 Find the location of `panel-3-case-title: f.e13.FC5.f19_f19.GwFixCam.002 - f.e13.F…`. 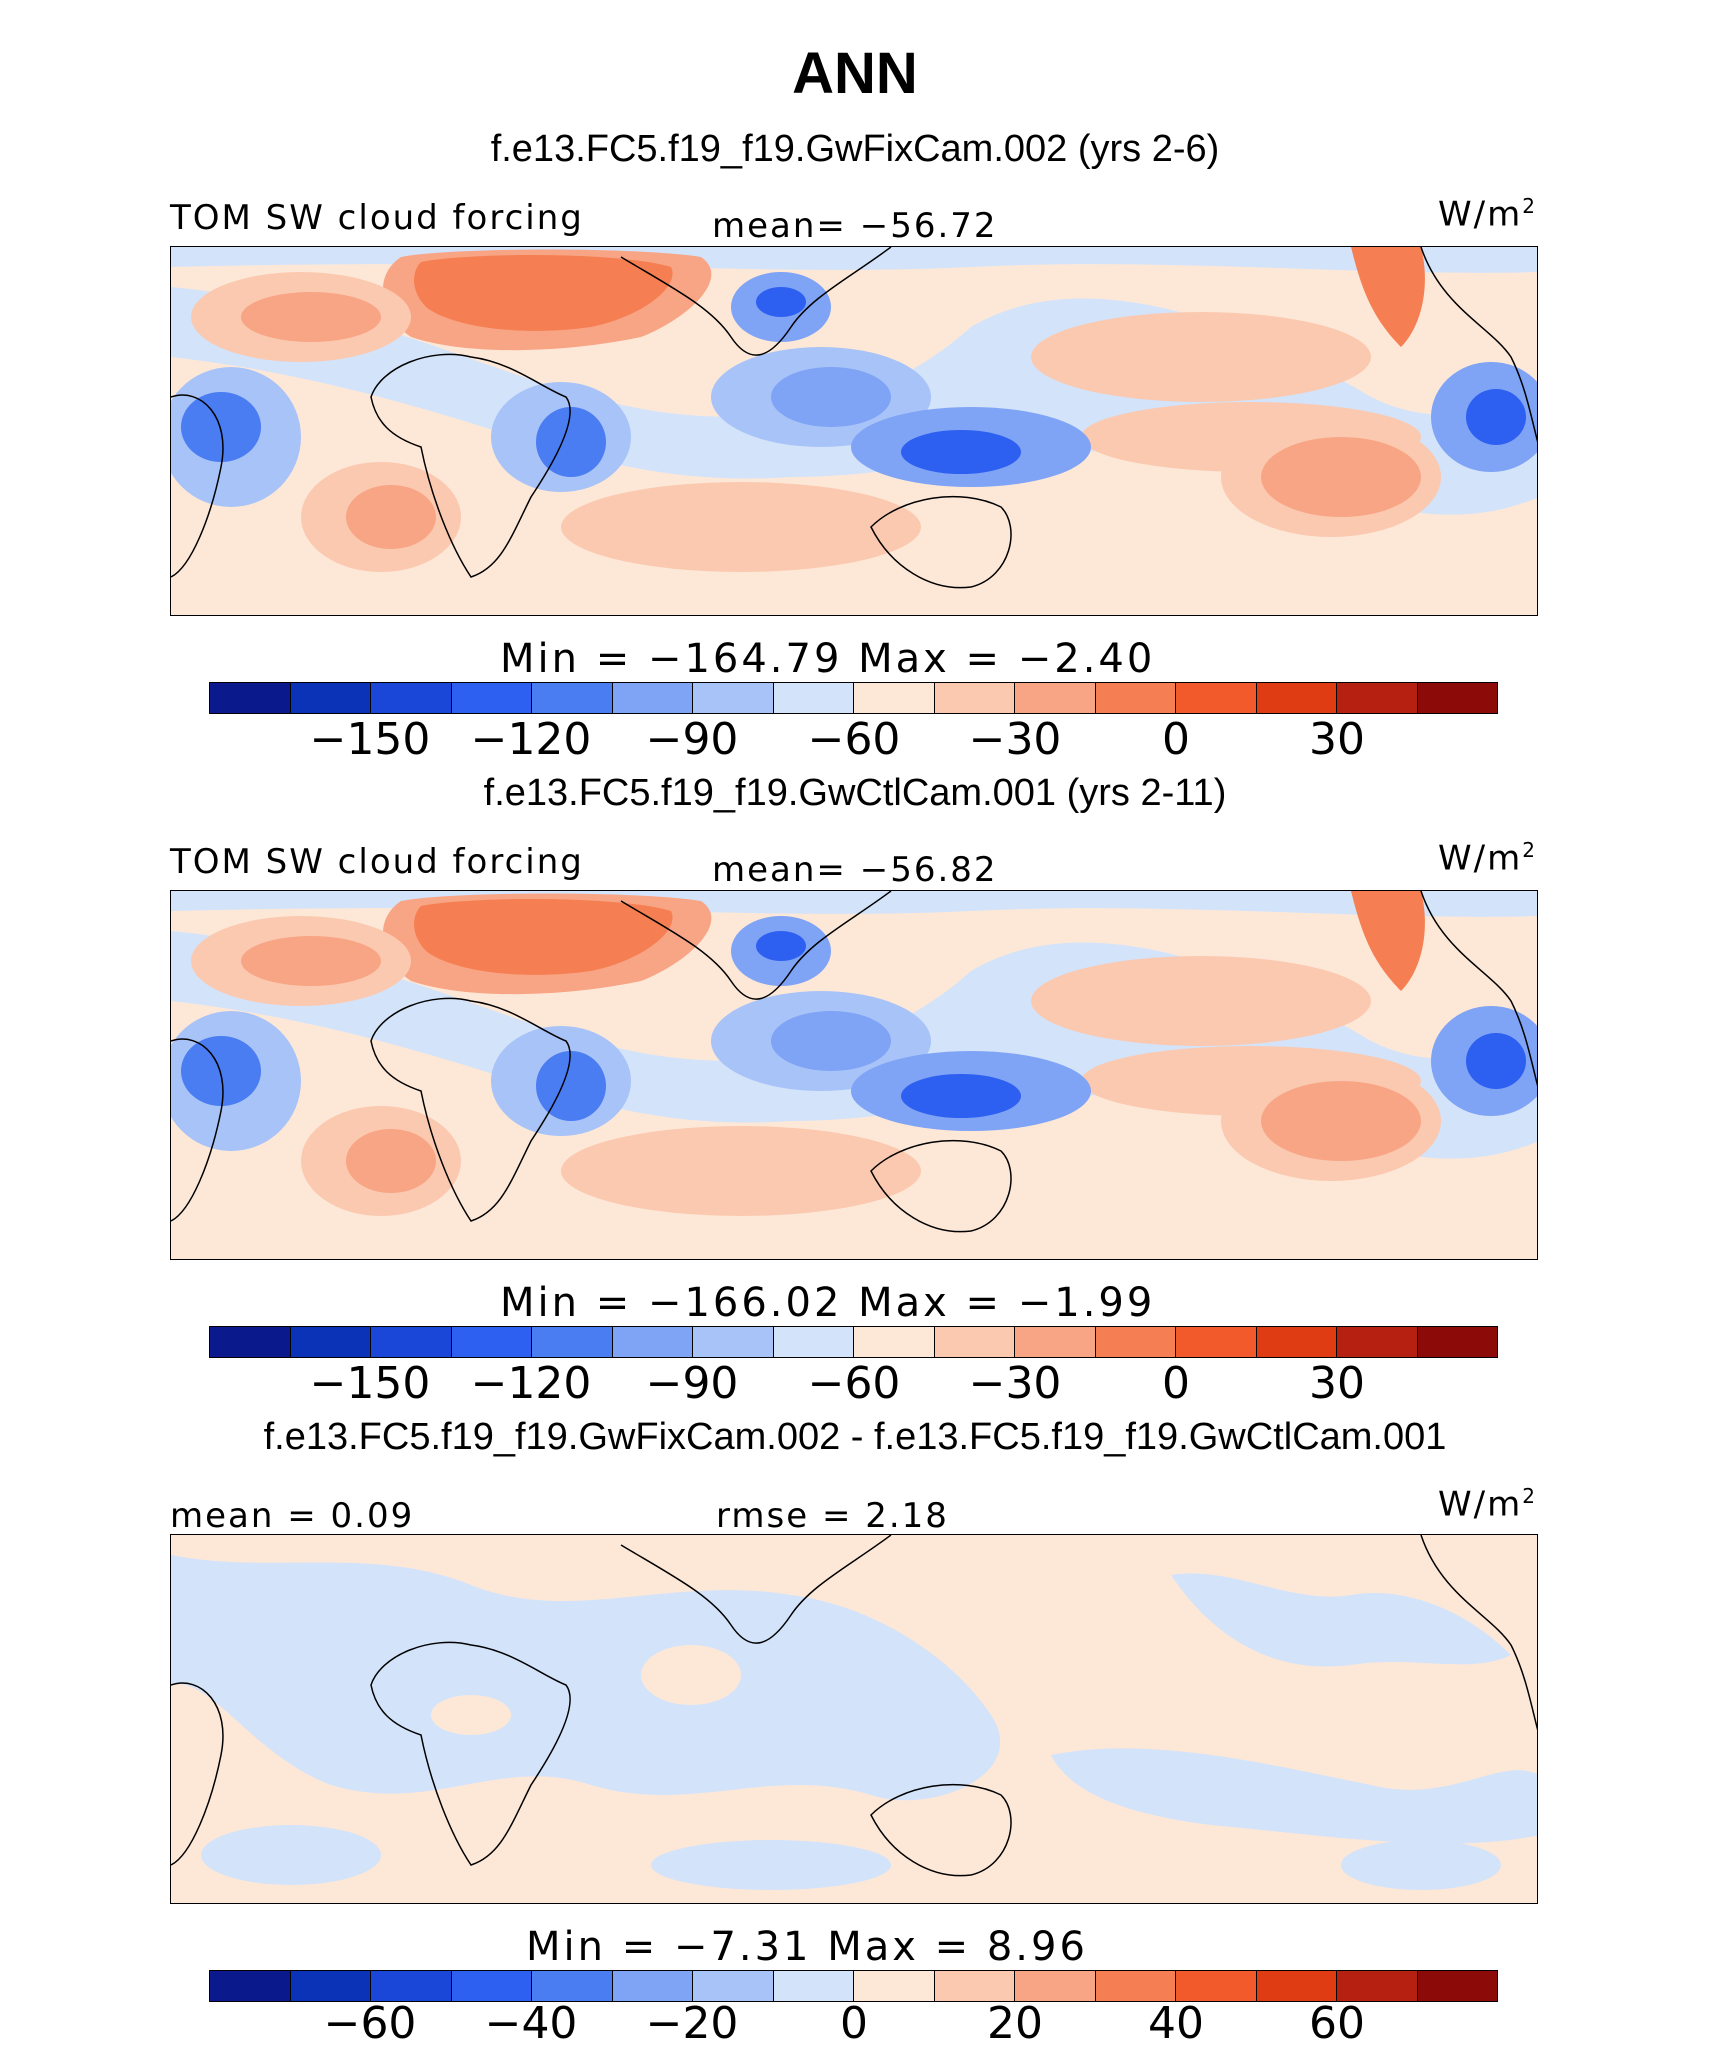

panel-3-case-title: f.e13.FC5.f19_f19.GwFixCam.002 - f.e13.F… is located at coordinates (855, 1437).